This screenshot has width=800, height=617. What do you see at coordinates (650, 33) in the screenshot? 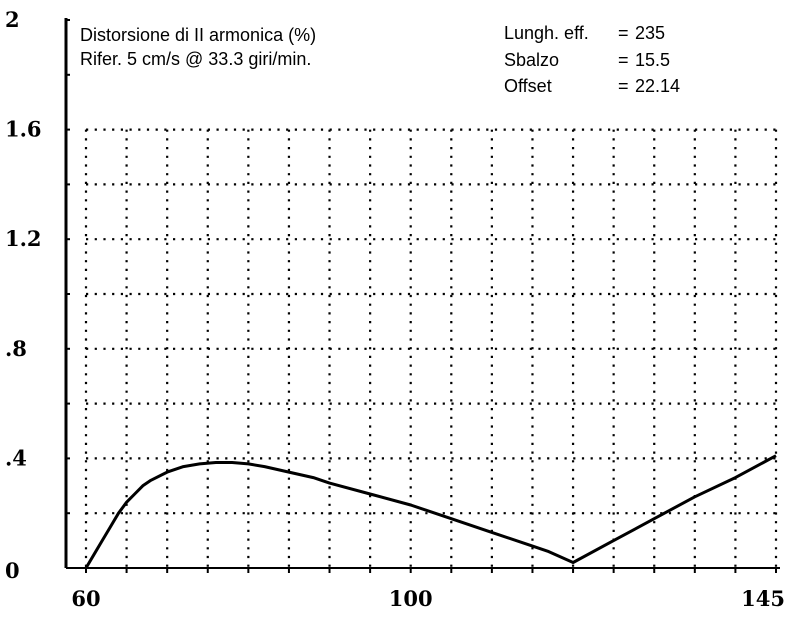
I see `param-value-lungh: 235` at bounding box center [650, 33].